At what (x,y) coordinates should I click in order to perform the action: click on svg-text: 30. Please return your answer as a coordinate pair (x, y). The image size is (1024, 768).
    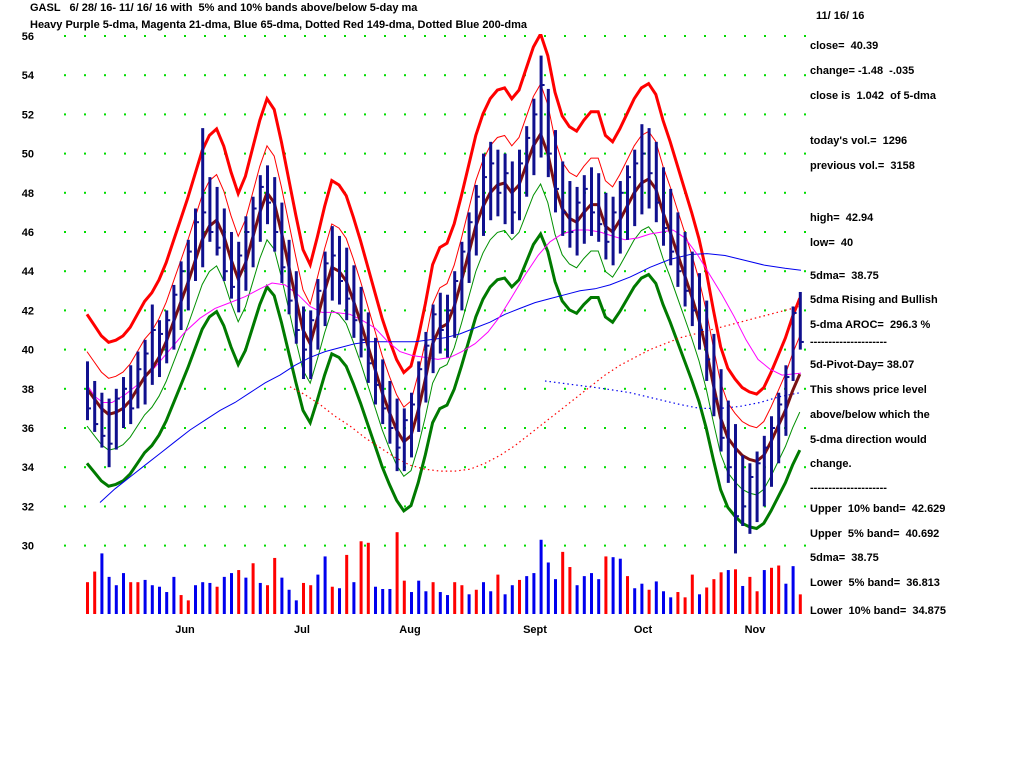
    Looking at the image, I should click on (28, 547).